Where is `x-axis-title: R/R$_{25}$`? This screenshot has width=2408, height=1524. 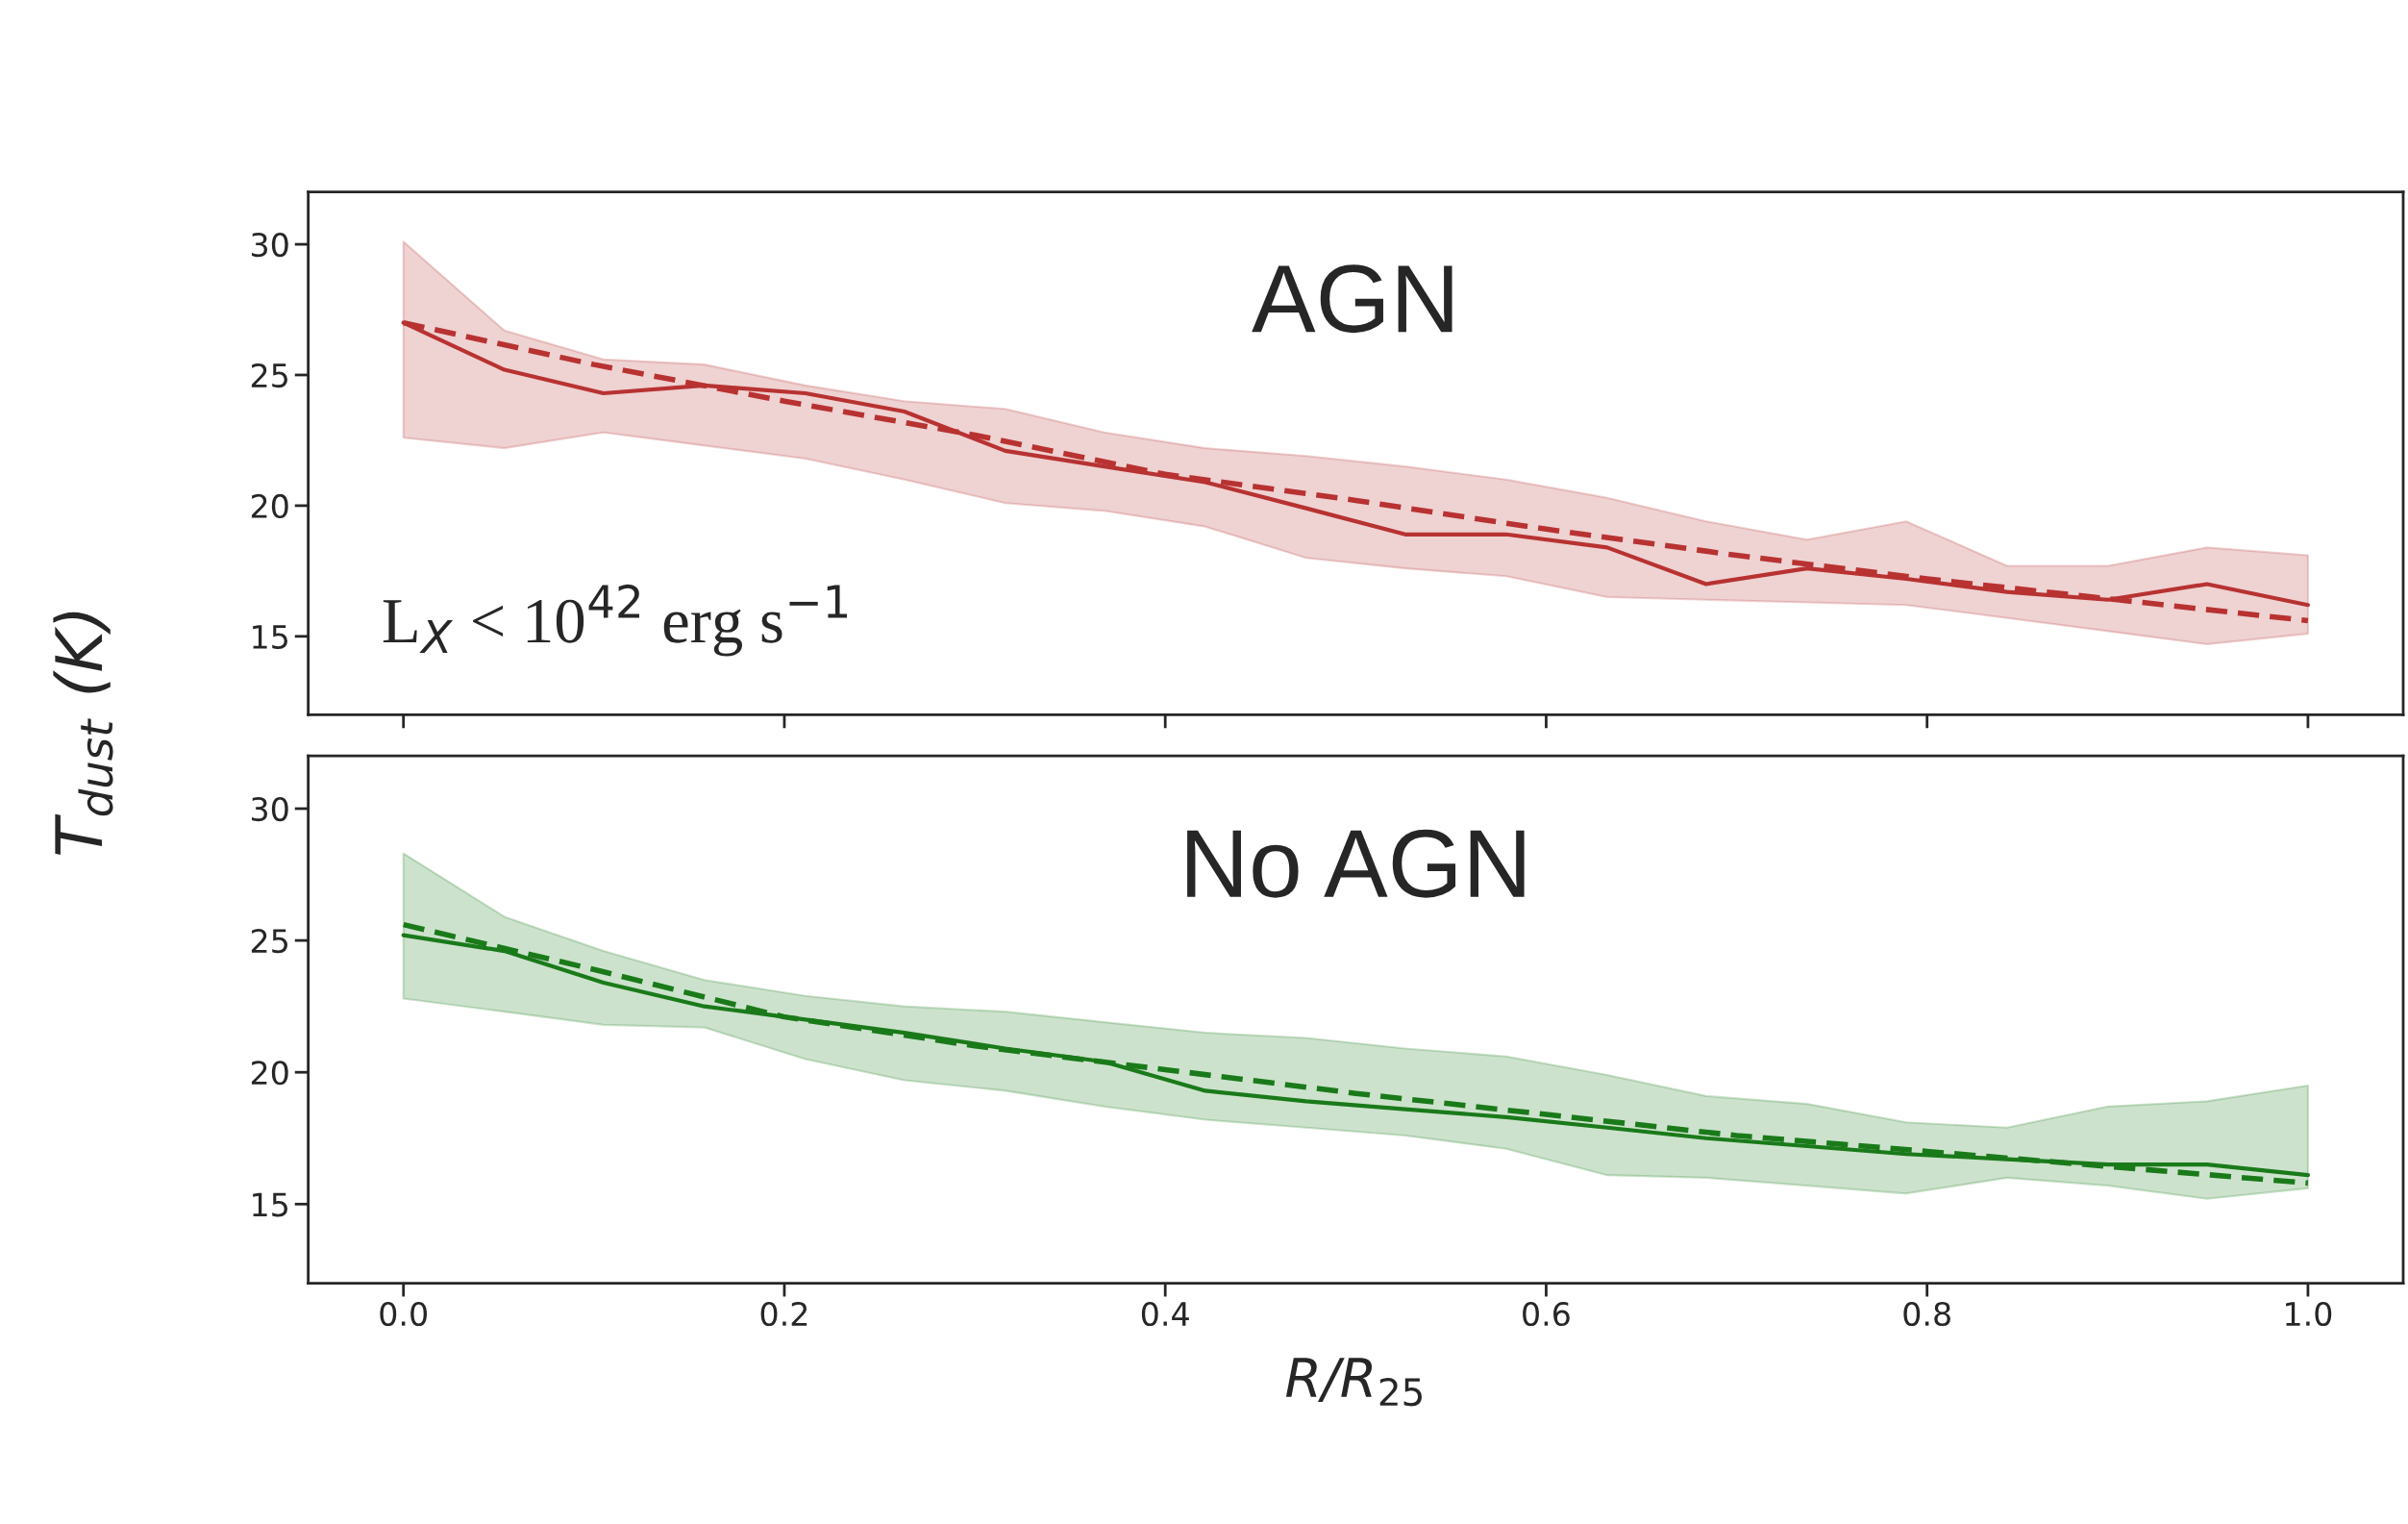
x-axis-title: R/R$_{25}$ is located at coordinates (1353, 1382).